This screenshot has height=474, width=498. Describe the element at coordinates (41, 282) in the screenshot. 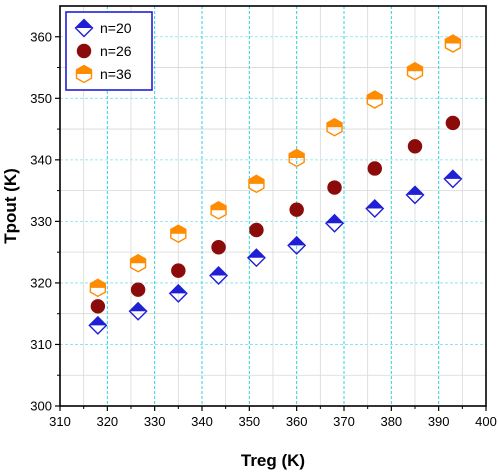

I see `y-tick-label: 320` at that location.